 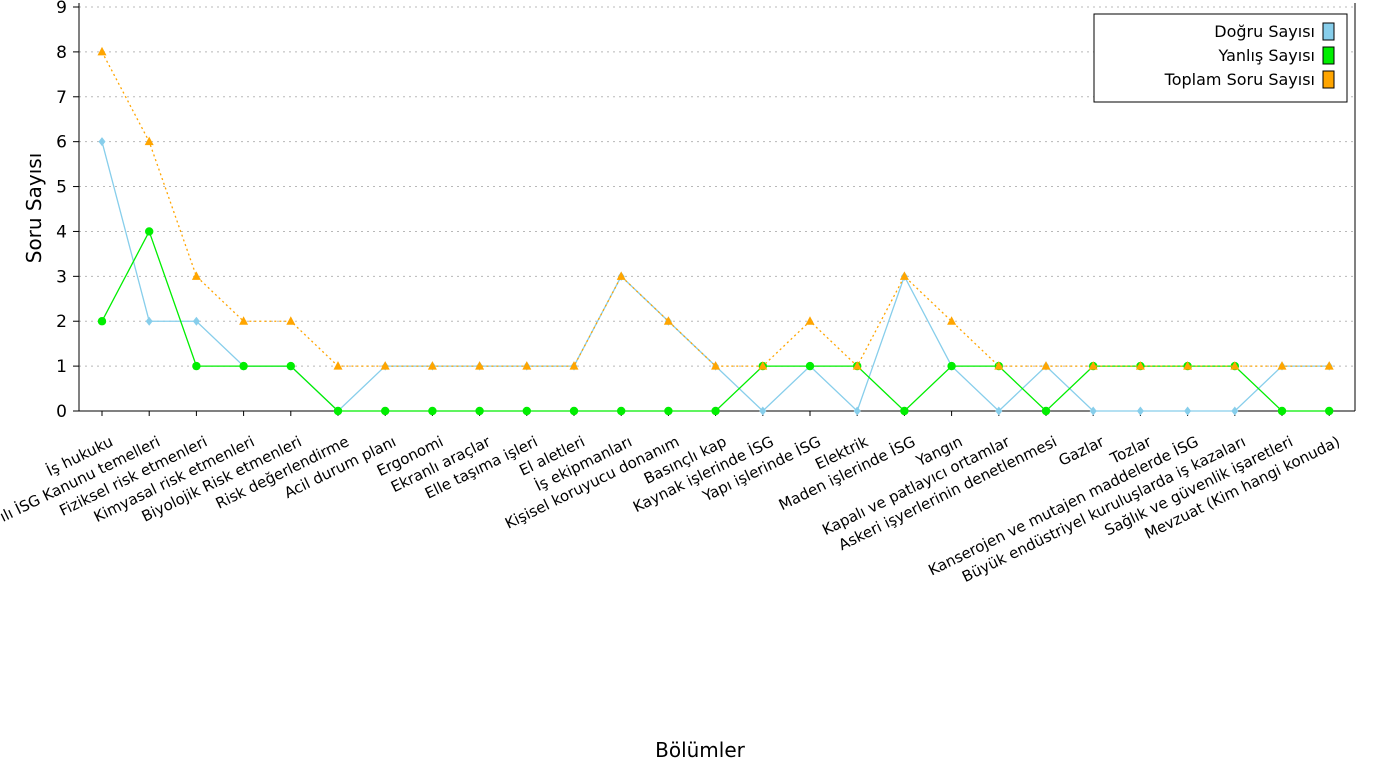 I want to click on legend-label: Doğru Sayısı, so click(x=1264, y=31).